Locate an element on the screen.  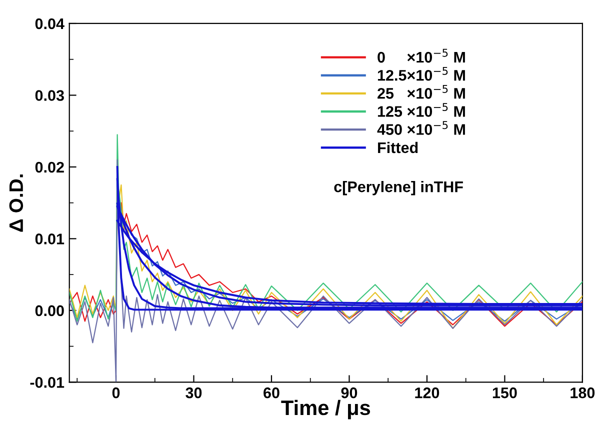
legend-label: 125 ×10$^{−5}$ M is located at coordinates (421, 110).